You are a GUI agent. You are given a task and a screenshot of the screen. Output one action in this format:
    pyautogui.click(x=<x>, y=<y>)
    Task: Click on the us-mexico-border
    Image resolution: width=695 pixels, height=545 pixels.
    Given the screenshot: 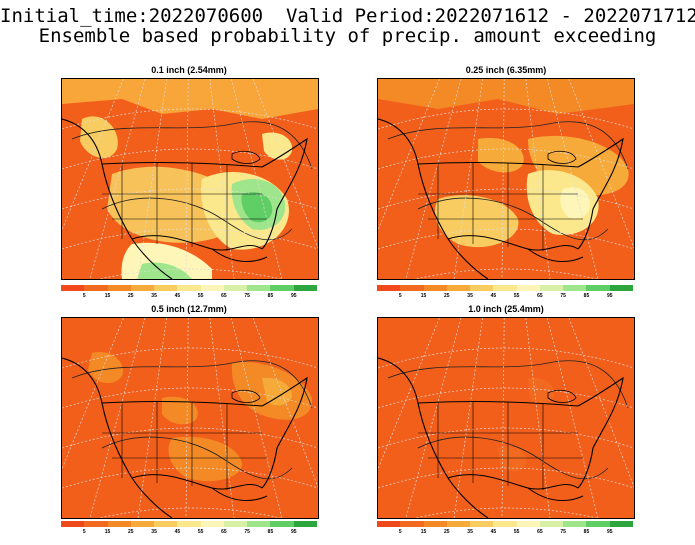 What is the action you would take?
    pyautogui.click(x=197, y=482)
    